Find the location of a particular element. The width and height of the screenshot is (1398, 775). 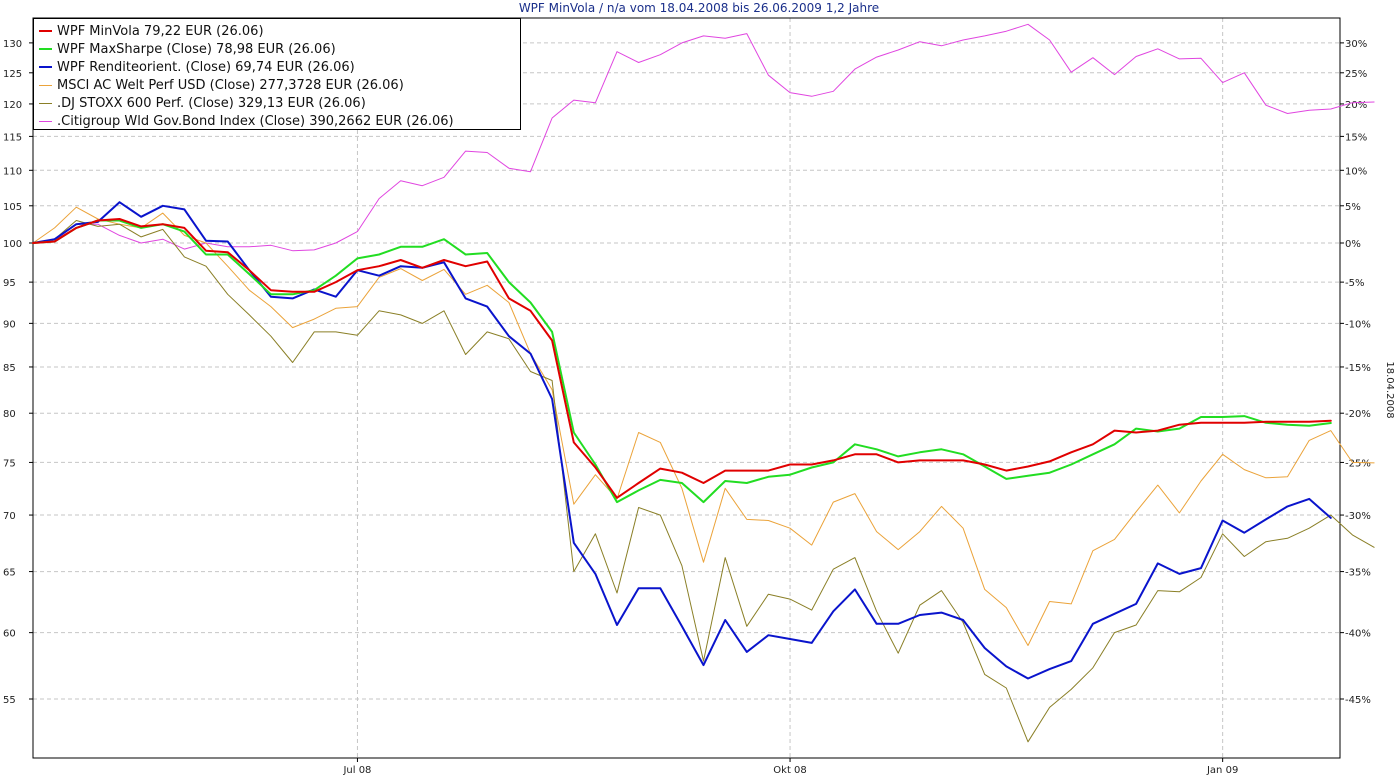

left-tick-label: 95 is located at coordinates (9, 283).